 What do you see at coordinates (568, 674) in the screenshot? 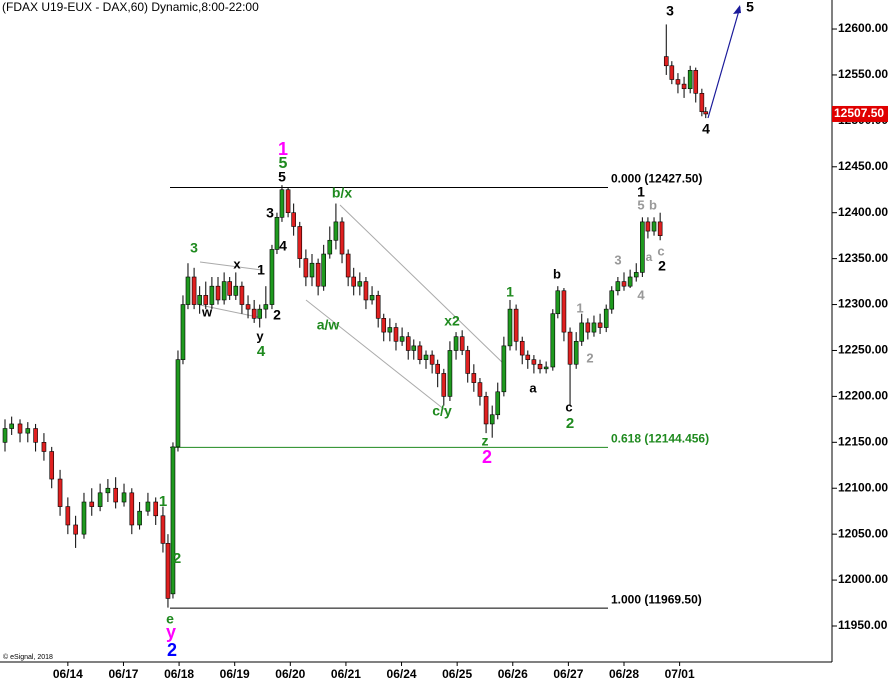
I see `x-tick-label: 06/27` at bounding box center [568, 674].